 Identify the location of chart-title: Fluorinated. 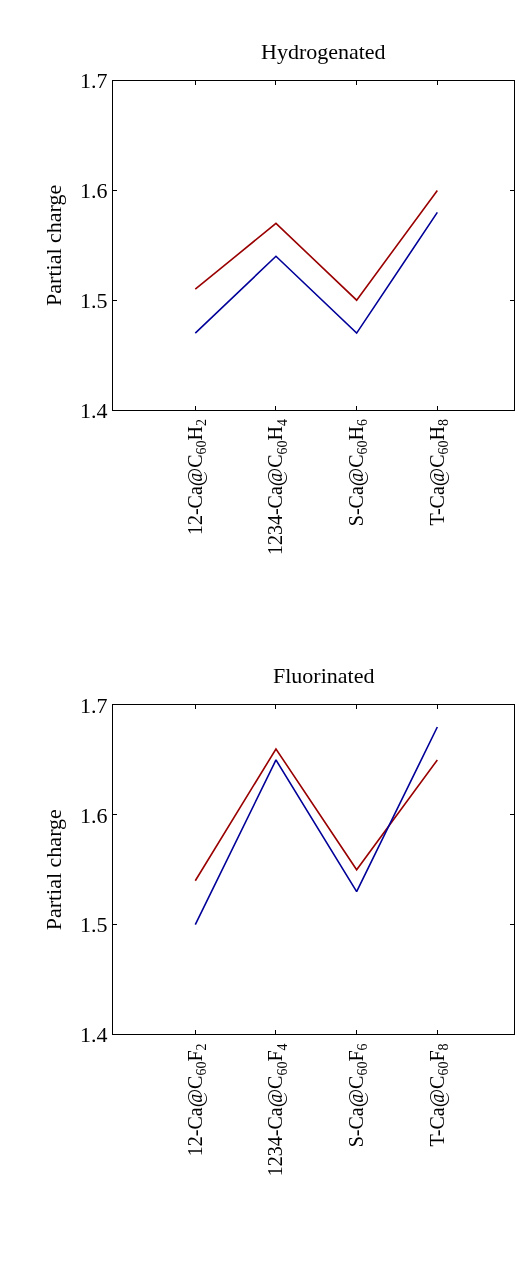
(324, 675).